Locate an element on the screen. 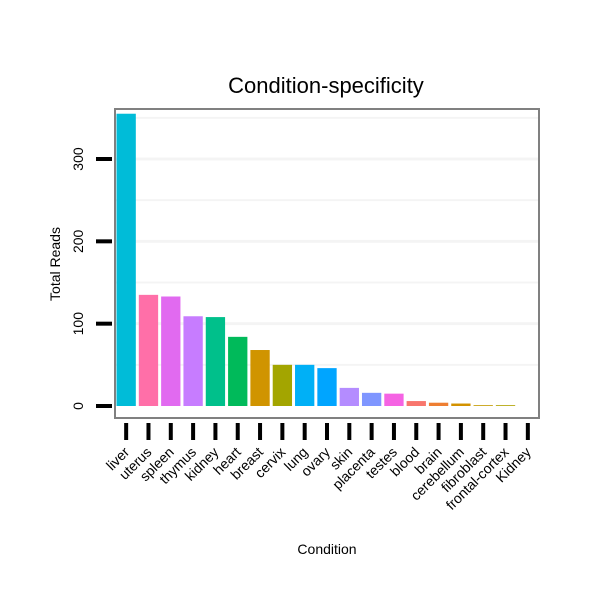 Image resolution: width=600 pixels, height=600 pixels. y-tick-label: 200 is located at coordinates (78, 241).